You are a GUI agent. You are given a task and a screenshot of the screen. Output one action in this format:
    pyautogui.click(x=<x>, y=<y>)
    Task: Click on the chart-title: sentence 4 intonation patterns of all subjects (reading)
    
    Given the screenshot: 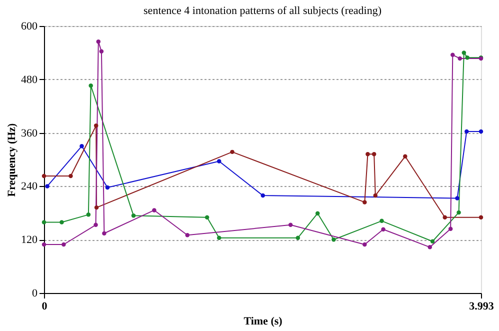 What is the action you would take?
    pyautogui.click(x=263, y=11)
    